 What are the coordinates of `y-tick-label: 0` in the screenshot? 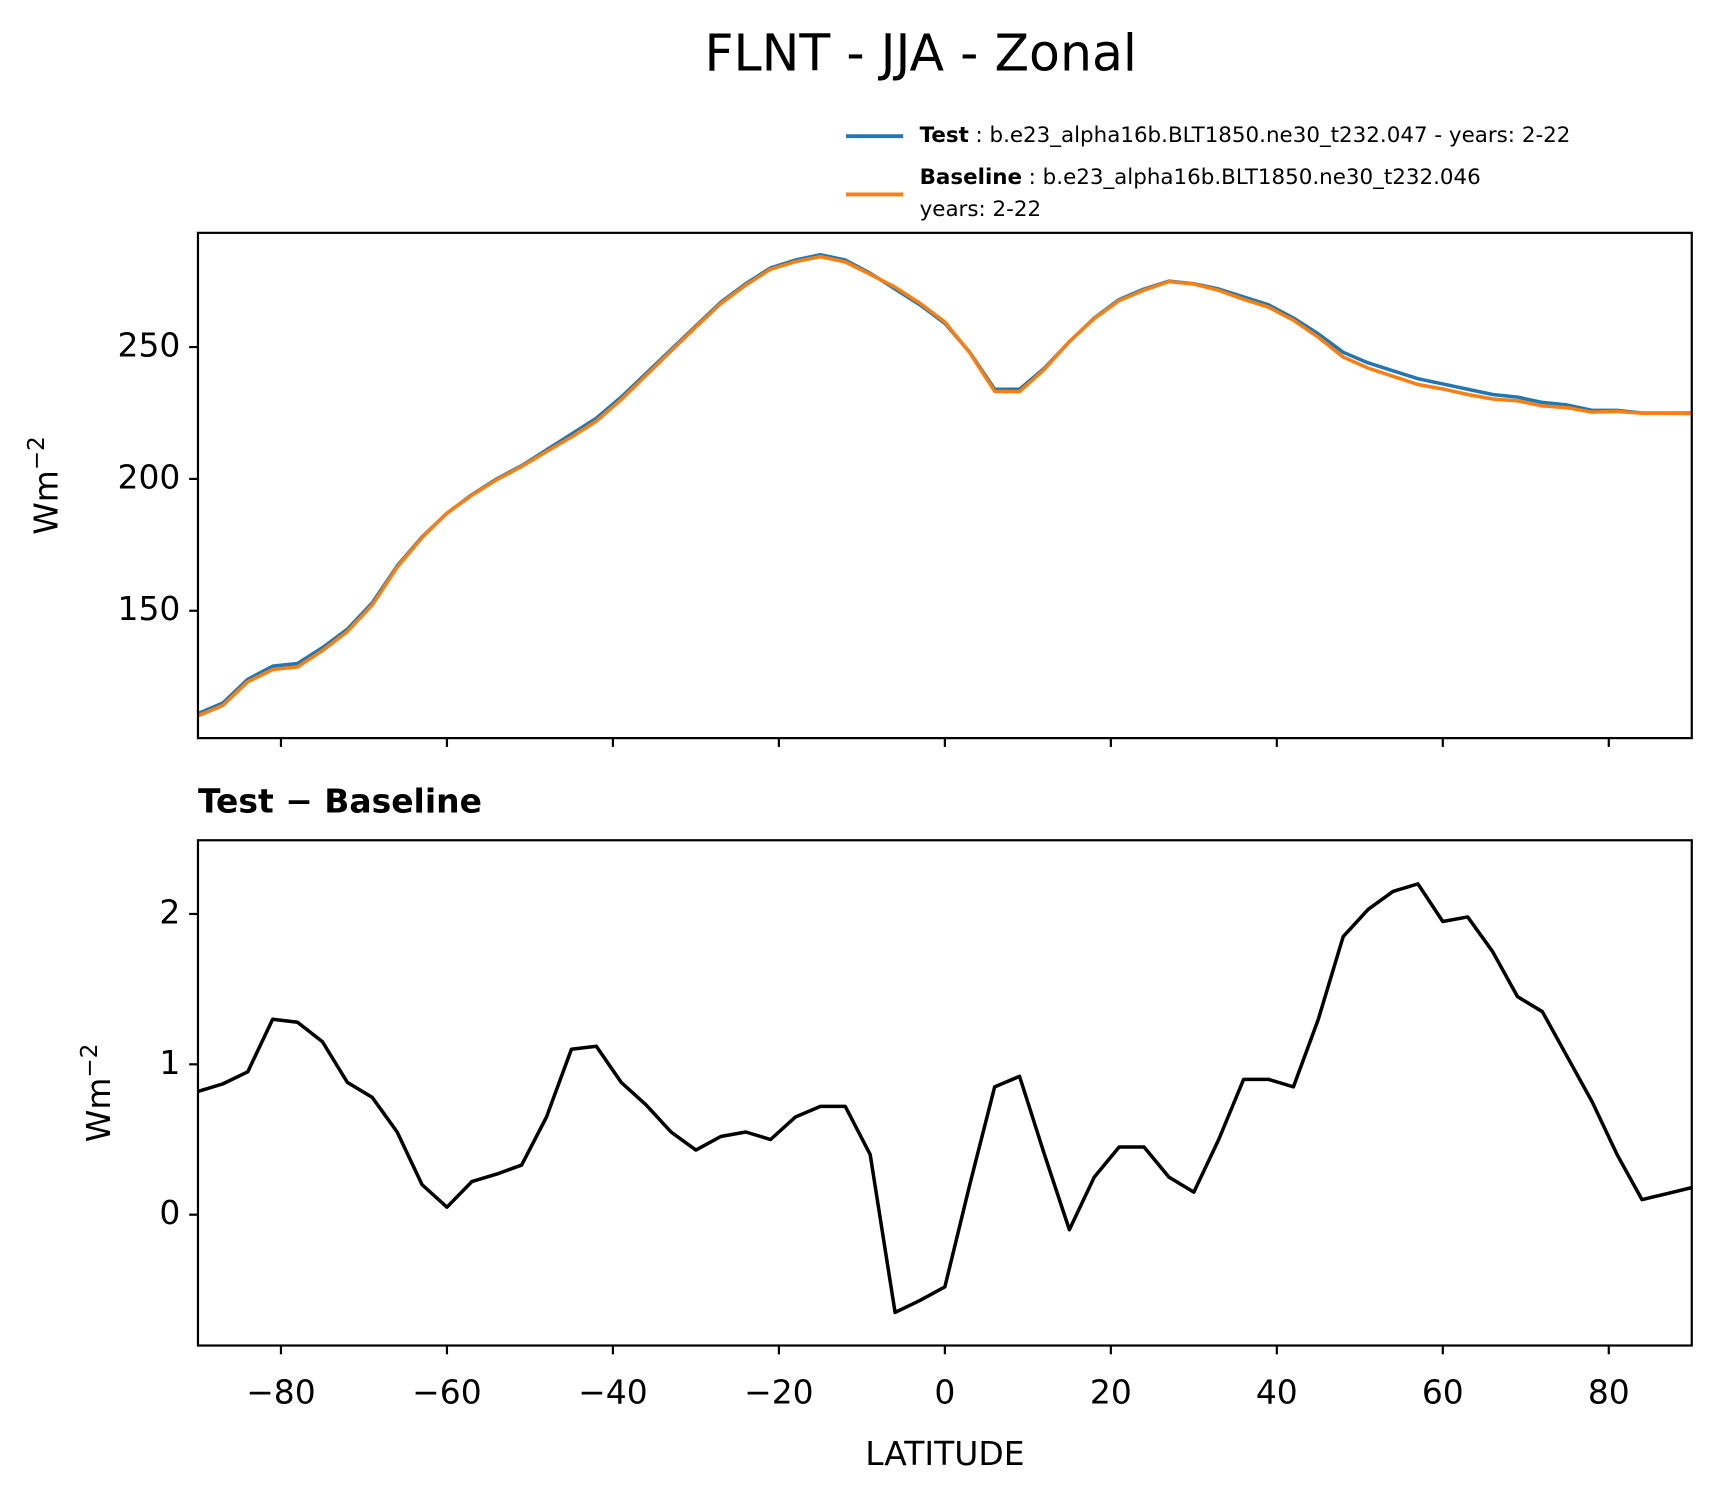 It's located at (169, 1212).